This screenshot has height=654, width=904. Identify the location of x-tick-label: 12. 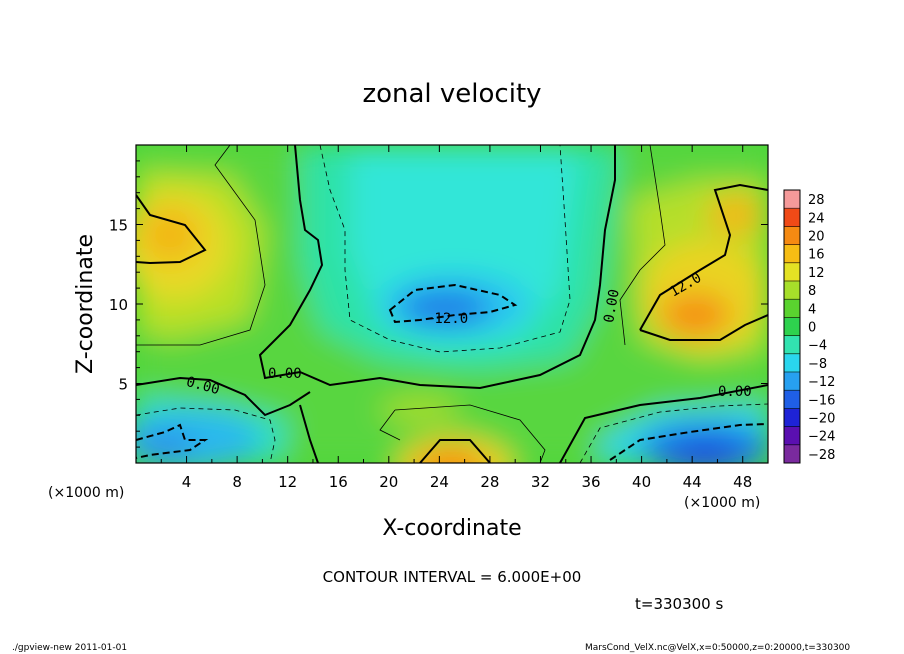
(287, 482).